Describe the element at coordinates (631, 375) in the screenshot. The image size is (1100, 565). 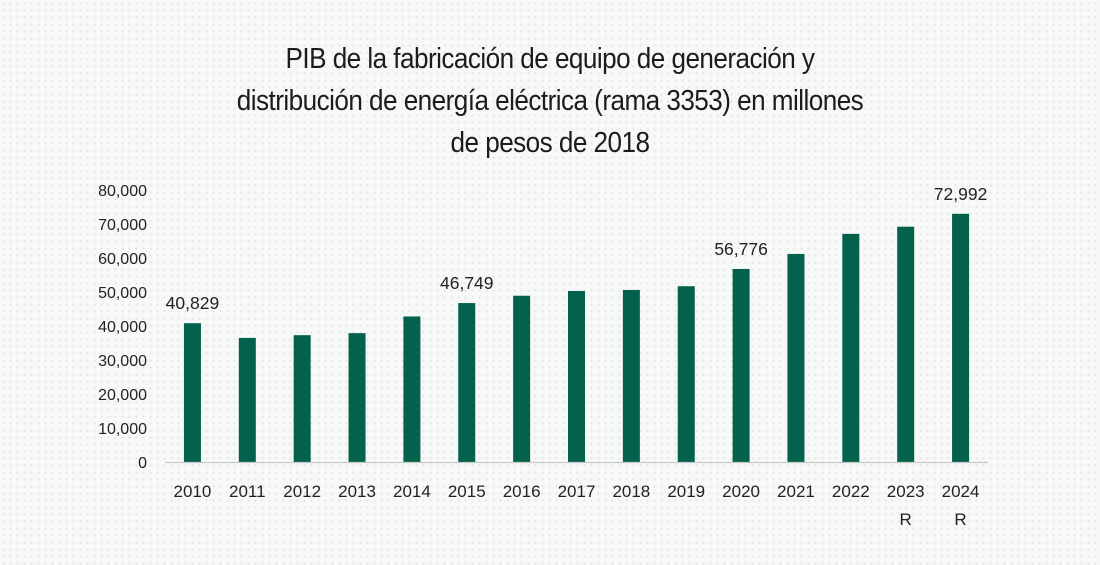
I see `bar-2018` at that location.